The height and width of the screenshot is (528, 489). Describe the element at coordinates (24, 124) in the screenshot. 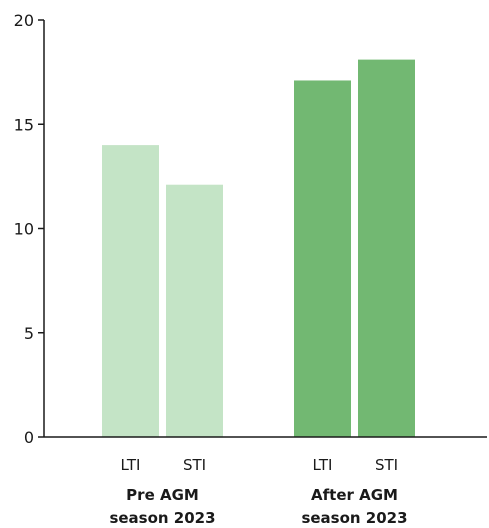

I see `y-tick-label: 15` at that location.